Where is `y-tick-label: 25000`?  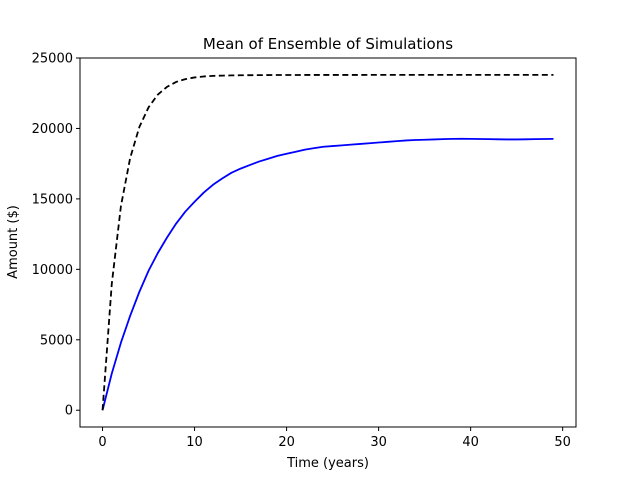 y-tick-label: 25000 is located at coordinates (52, 59).